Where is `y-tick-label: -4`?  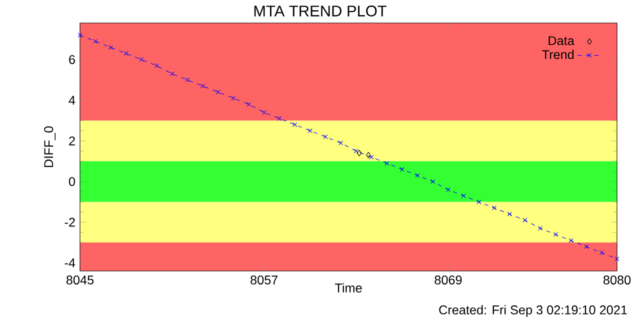
y-tick-label: -4 is located at coordinates (70, 263).